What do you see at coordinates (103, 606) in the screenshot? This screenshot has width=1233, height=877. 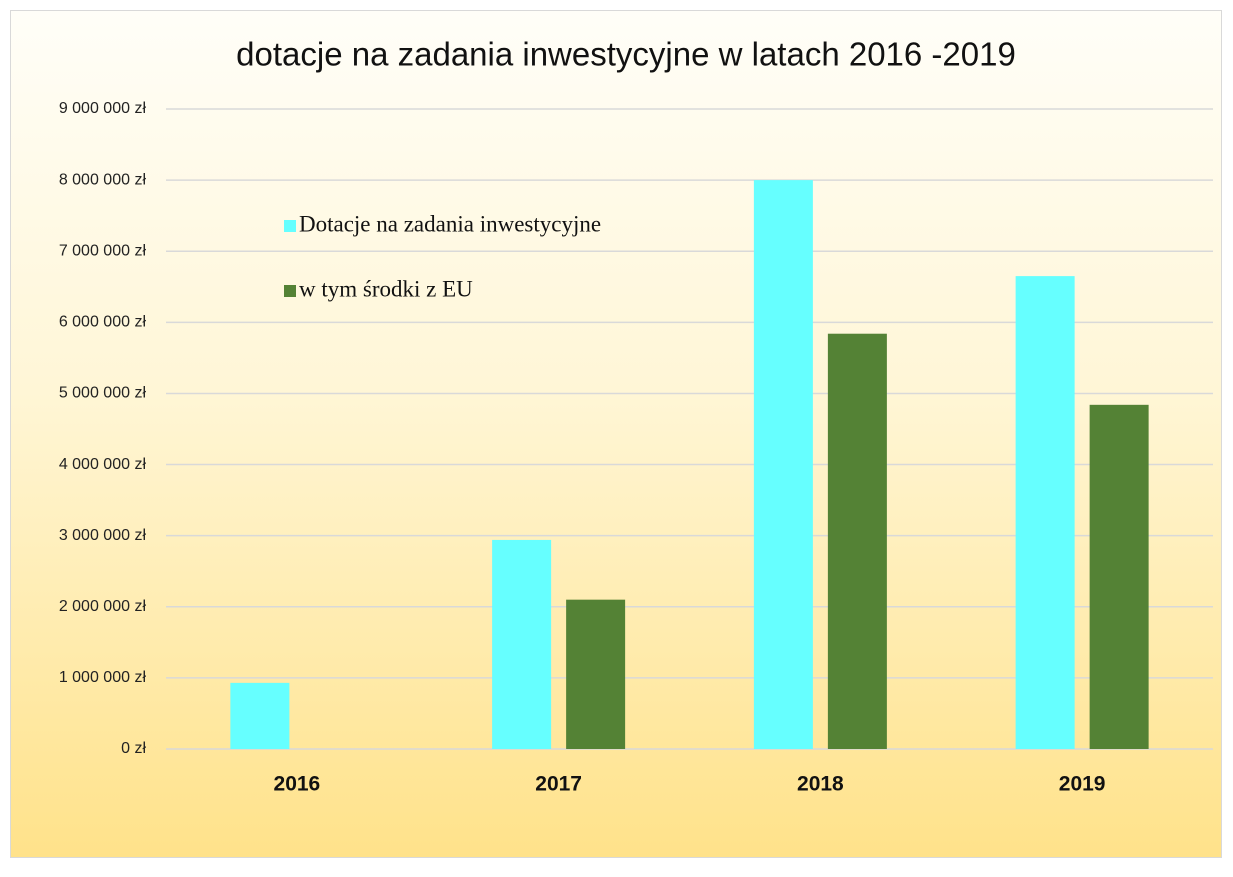 I see `y-tick-label: 2 000 000 zł` at bounding box center [103, 606].